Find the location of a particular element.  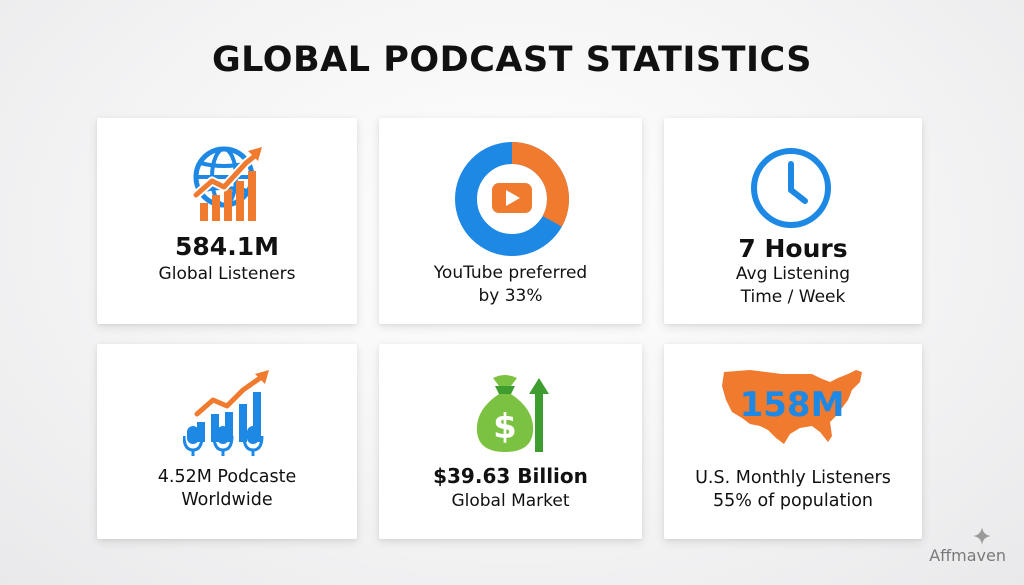

clock-icon is located at coordinates (791, 188).